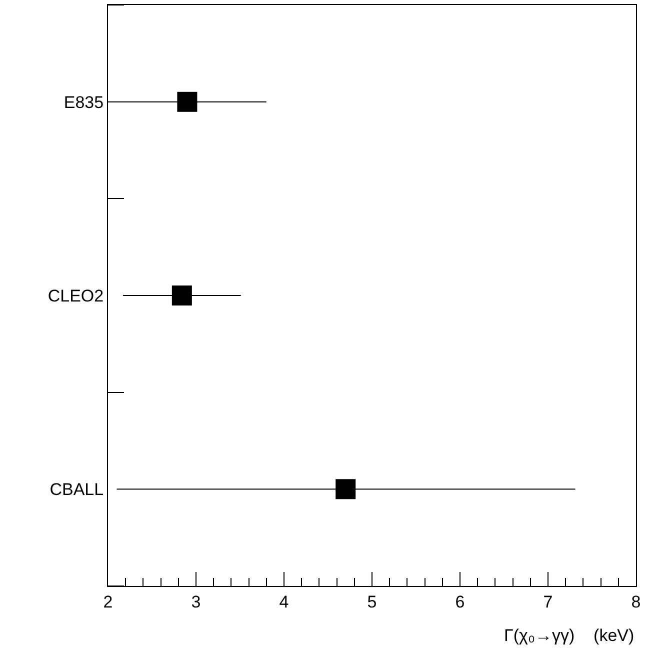 Image resolution: width=652 pixels, height=652 pixels. What do you see at coordinates (84, 102) in the screenshot?
I see `y-tick-label: E835` at bounding box center [84, 102].